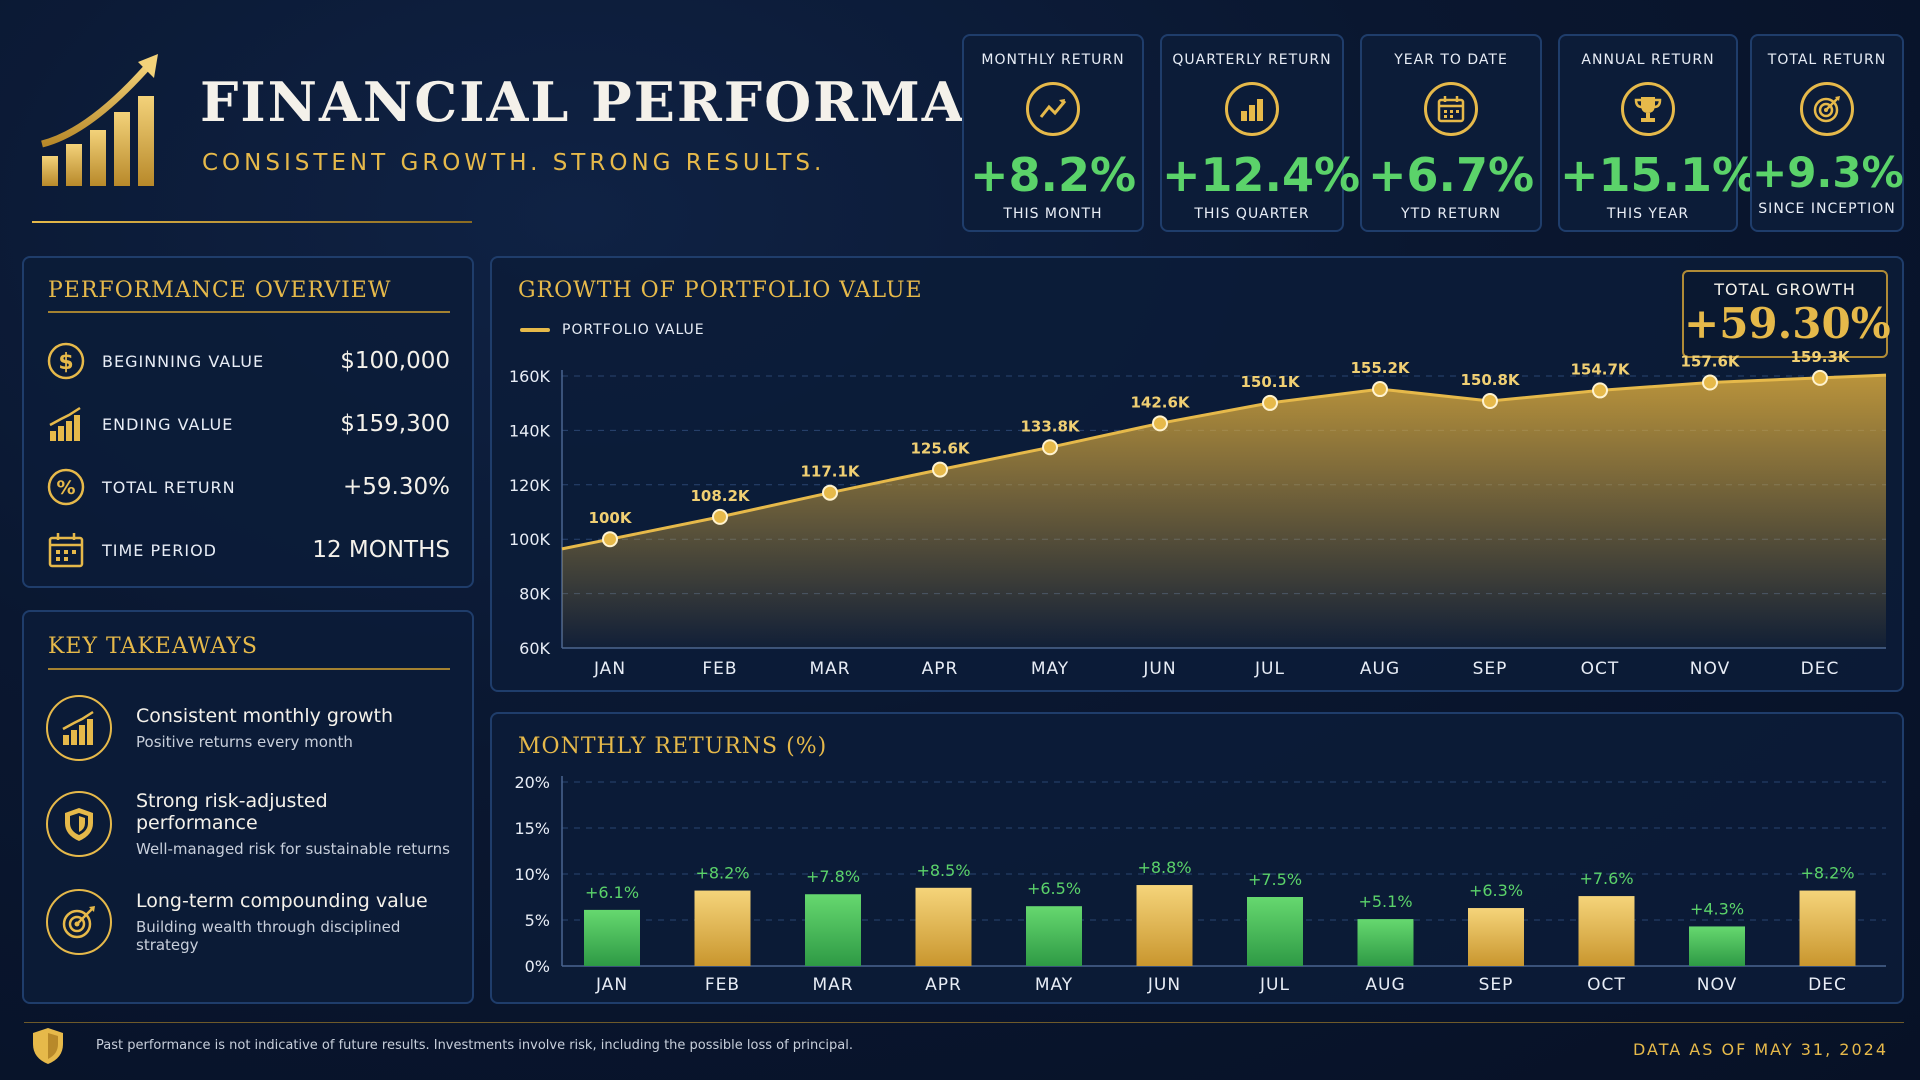  Describe the element at coordinates (534, 648) in the screenshot. I see `y-tick-label: 60K` at that location.